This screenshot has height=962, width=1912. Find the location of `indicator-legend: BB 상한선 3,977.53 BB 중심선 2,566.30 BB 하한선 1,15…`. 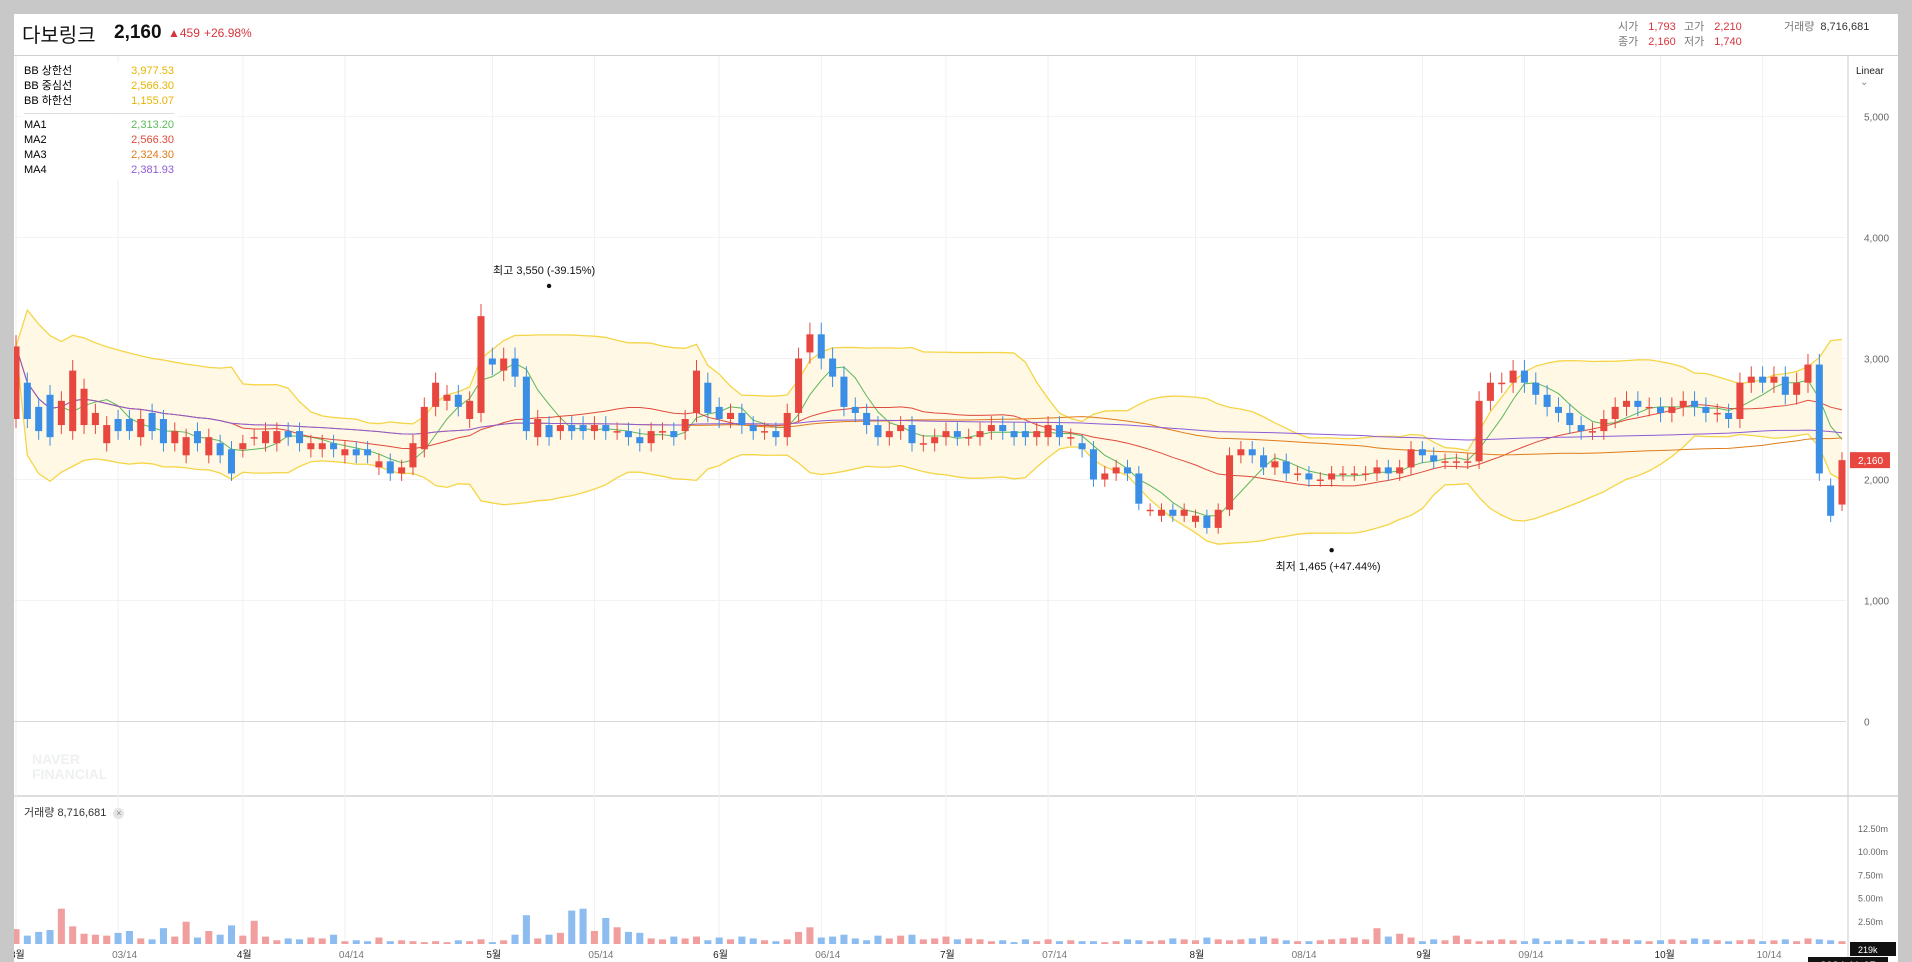

indicator-legend: BB 상한선 3,977.53 BB 중심선 2,566.30 BB 하한선 1,15… is located at coordinates (99, 121).